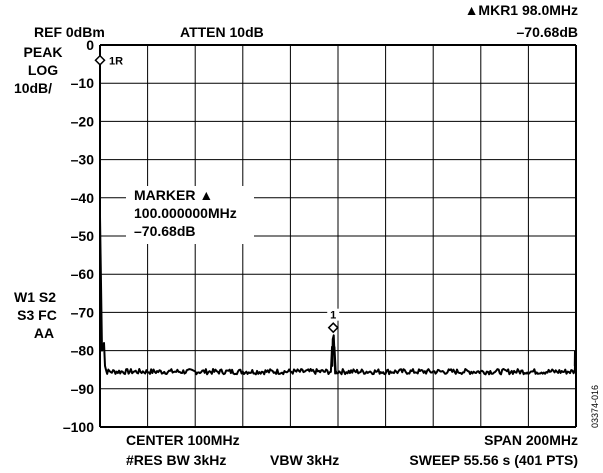 This screenshot has width=603, height=473. Describe the element at coordinates (164, 231) in the screenshot. I see `marker-box-level: –70.68dB` at that location.